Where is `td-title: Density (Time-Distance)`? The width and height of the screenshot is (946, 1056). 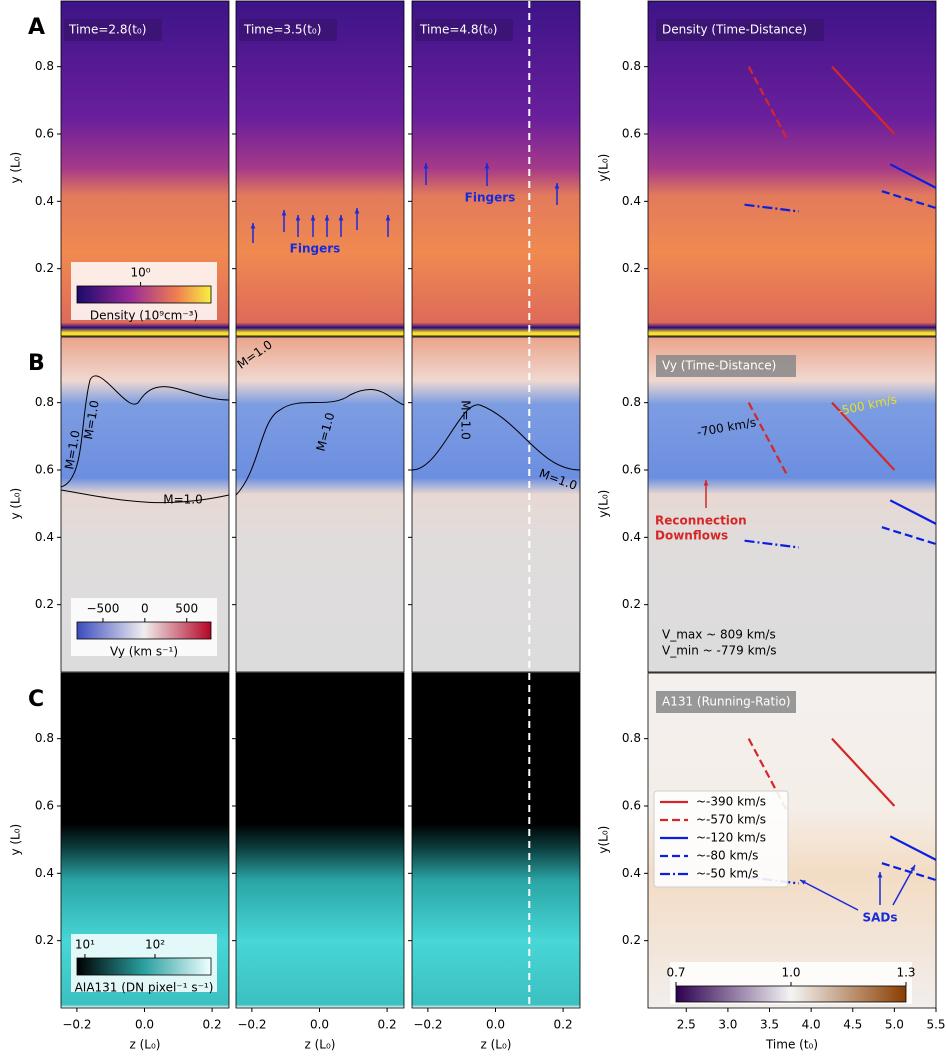
td-title: Density (Time-Distance) is located at coordinates (734, 30).